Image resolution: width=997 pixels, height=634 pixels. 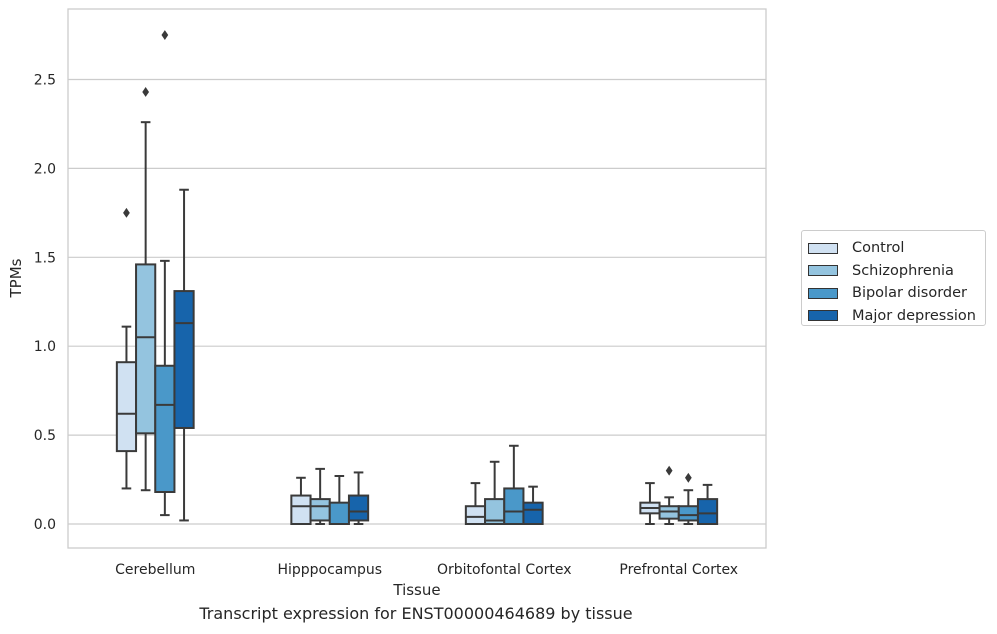 I want to click on x-axis-label: Tissue, so click(x=416, y=590).